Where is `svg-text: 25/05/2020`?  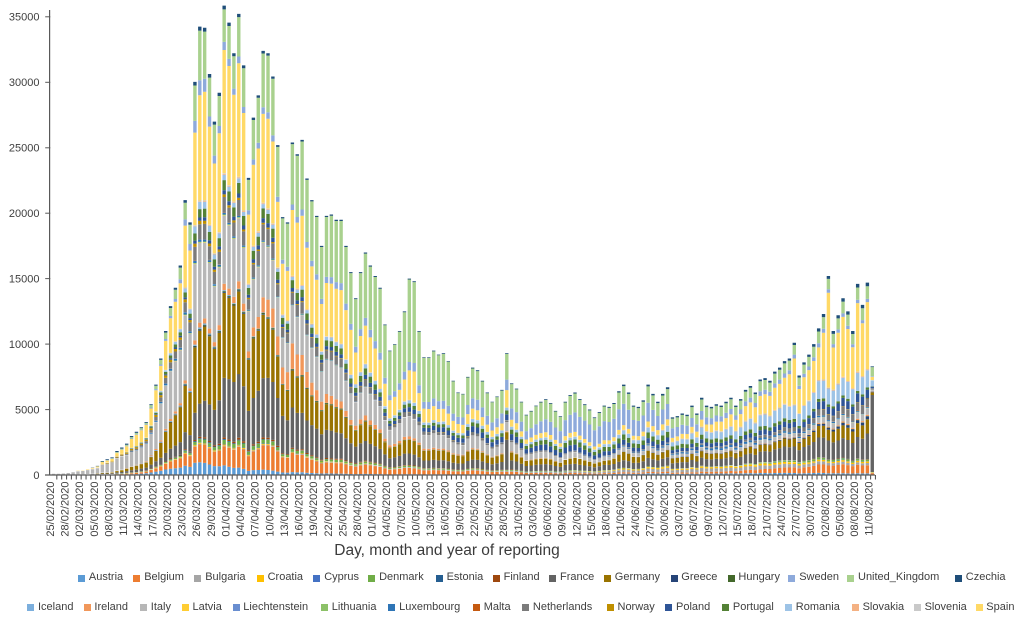 svg-text: 25/05/2020 is located at coordinates (490, 509).